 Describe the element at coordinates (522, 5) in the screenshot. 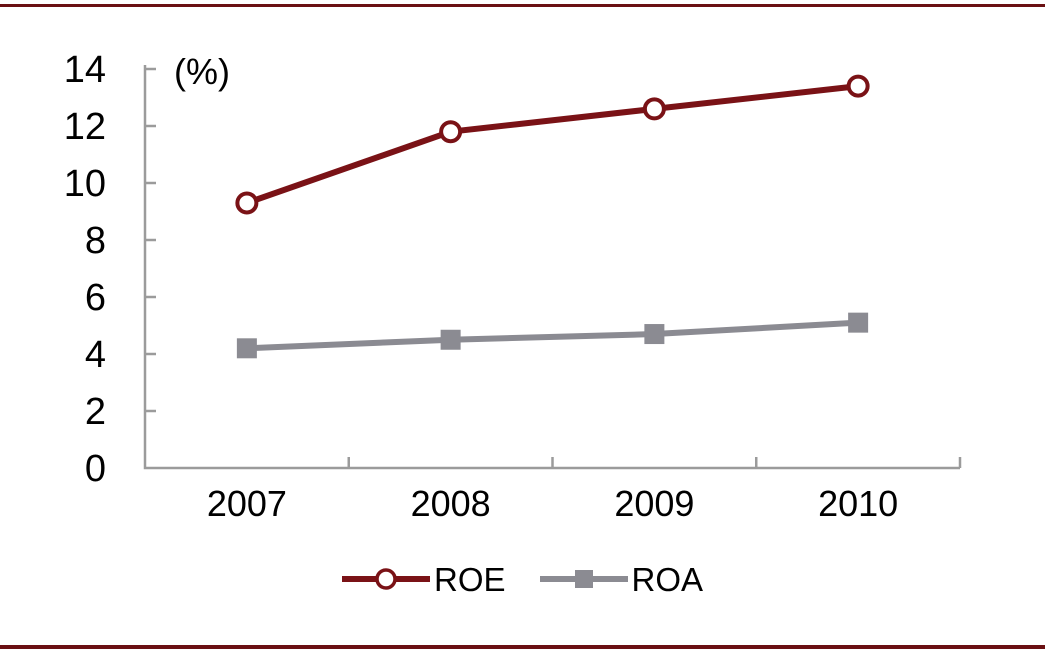

I see `top-divider-rule` at that location.